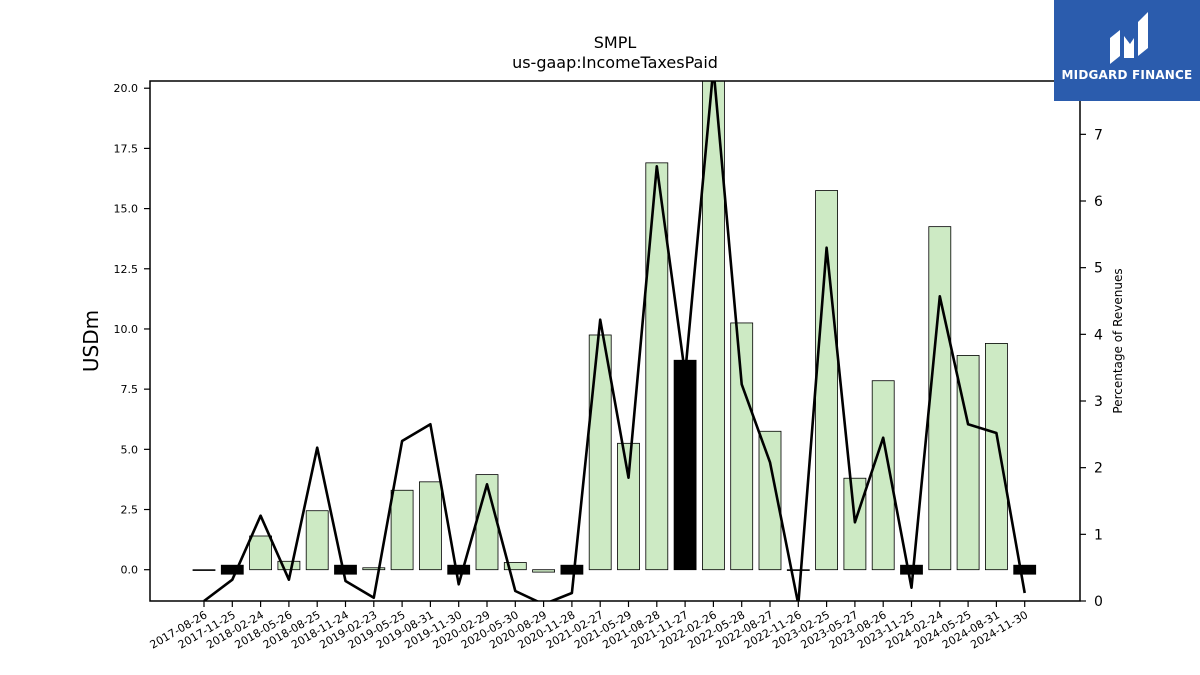 Image resolution: width=1200 pixels, height=675 pixels. What do you see at coordinates (1098, 335) in the screenshot?
I see `y2-tick-label: 4` at bounding box center [1098, 335].